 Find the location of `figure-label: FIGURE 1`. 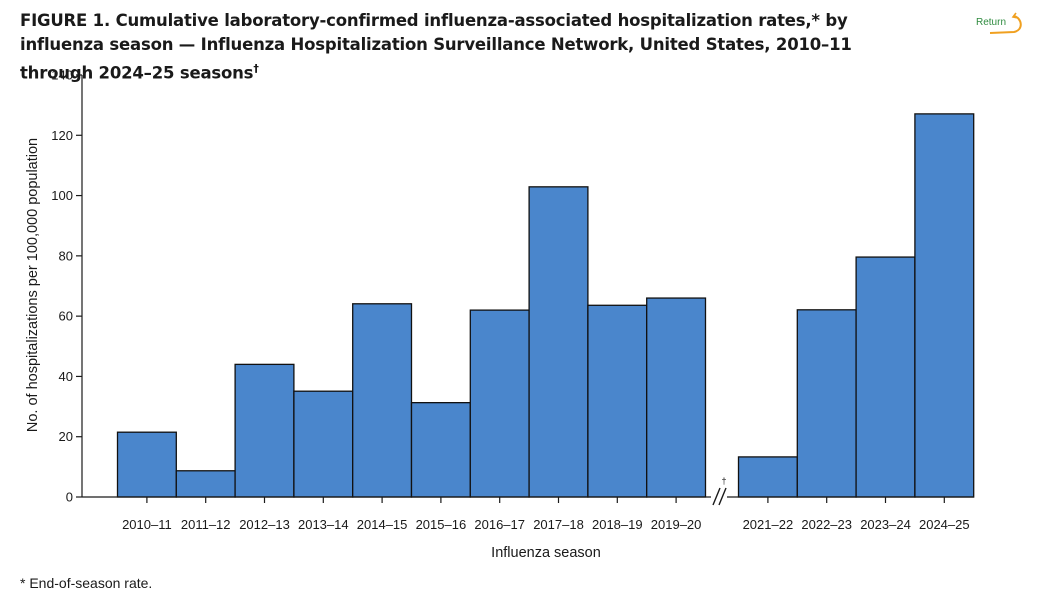

figure-label: FIGURE 1 is located at coordinates (62, 20).